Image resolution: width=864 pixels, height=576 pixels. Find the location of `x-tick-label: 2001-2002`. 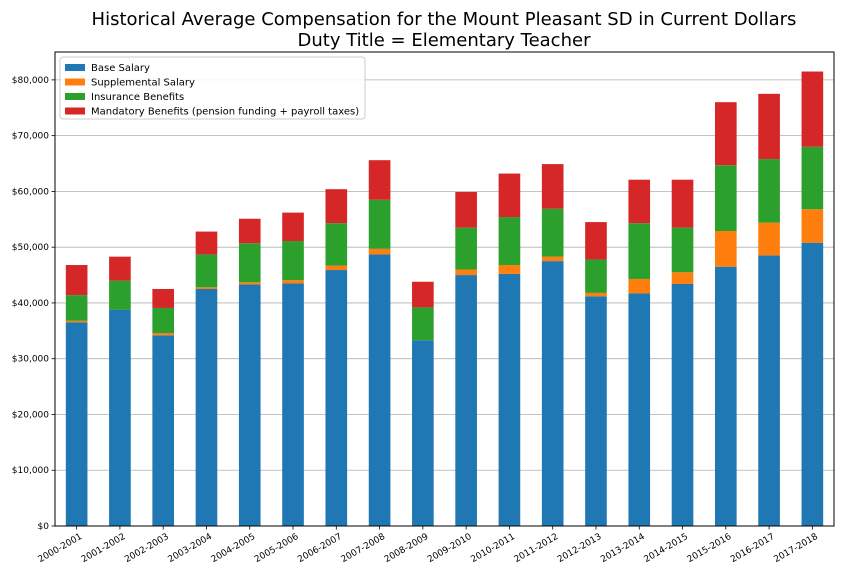

x-tick-label: 2001-2002 is located at coordinates (103, 548).